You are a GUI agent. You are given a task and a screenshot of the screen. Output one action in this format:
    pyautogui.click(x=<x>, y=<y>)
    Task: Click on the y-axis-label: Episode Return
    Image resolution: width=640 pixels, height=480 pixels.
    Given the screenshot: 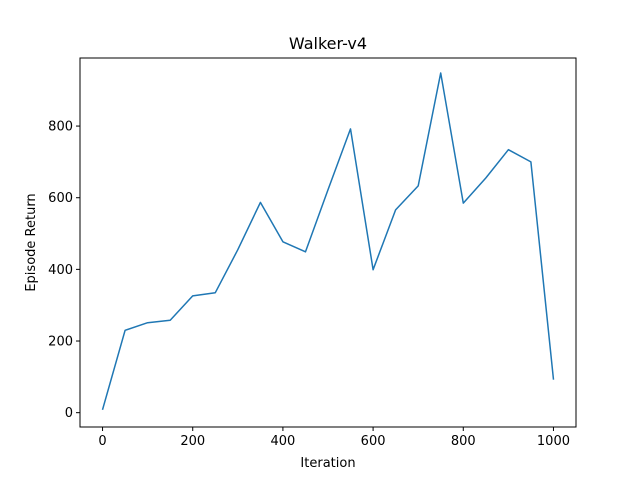 What is the action you would take?
    pyautogui.click(x=31, y=242)
    